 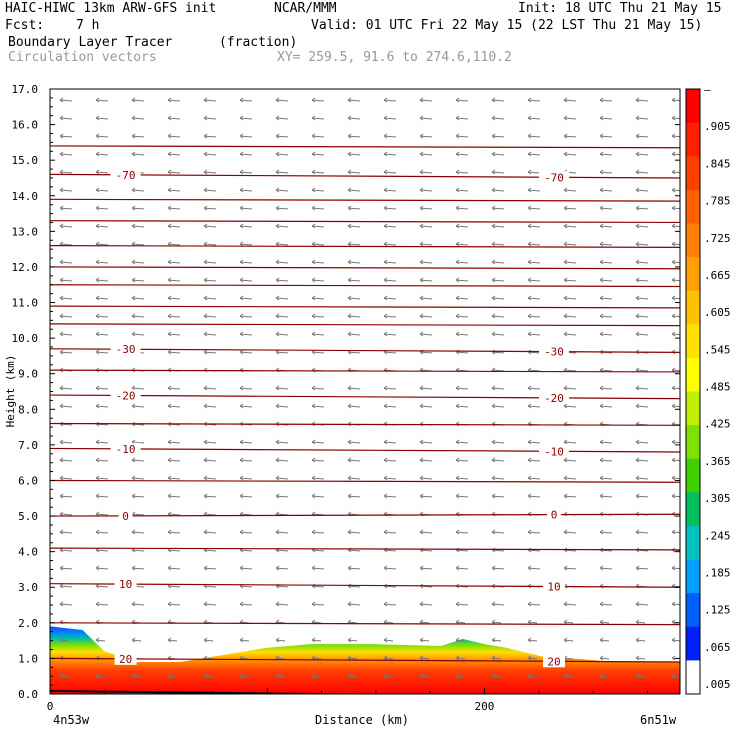 I want to click on colorbar-label: –, so click(x=707, y=89).